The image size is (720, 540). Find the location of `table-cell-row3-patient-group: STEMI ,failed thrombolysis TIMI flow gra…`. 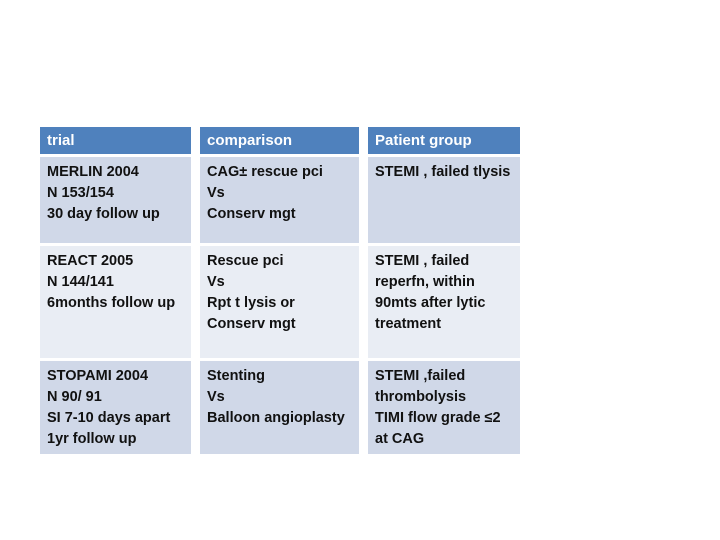

table-cell-row3-patient-group: STEMI ,failed thrombolysis TIMI flow gra… is located at coordinates (444, 407).